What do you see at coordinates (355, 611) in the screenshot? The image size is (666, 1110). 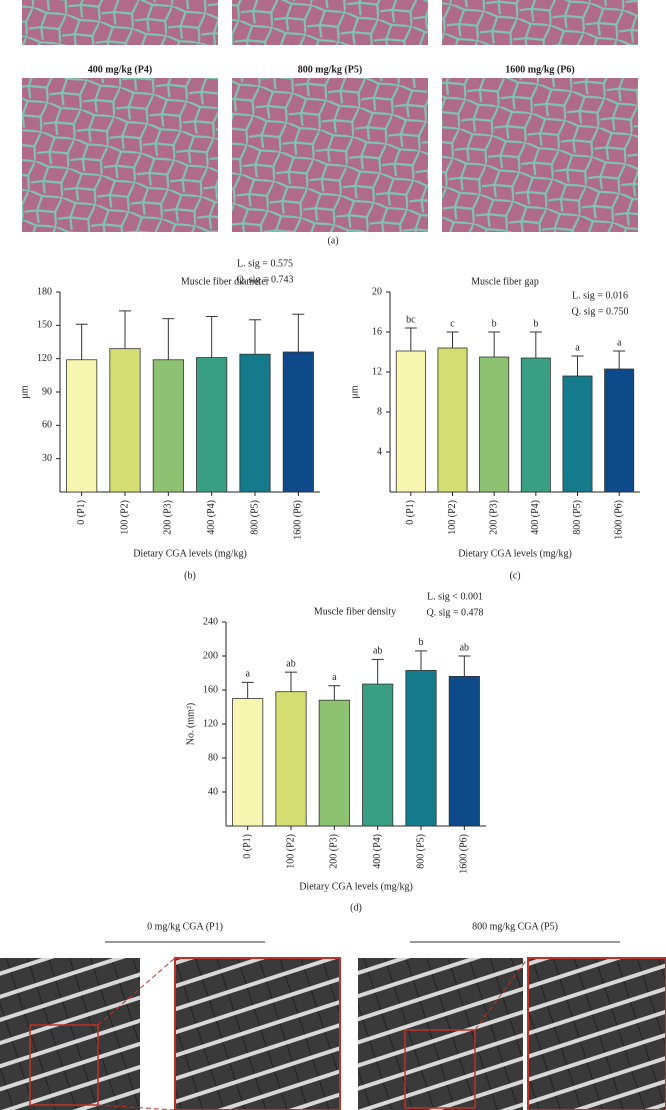 I see `chart-title: Muscle fiber density` at bounding box center [355, 611].